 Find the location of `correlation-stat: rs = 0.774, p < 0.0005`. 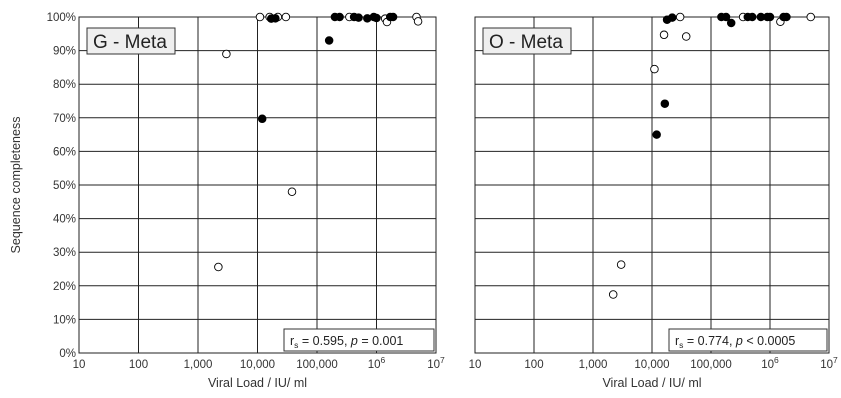

correlation-stat: rs = 0.774, p < 0.0005 is located at coordinates (735, 342).